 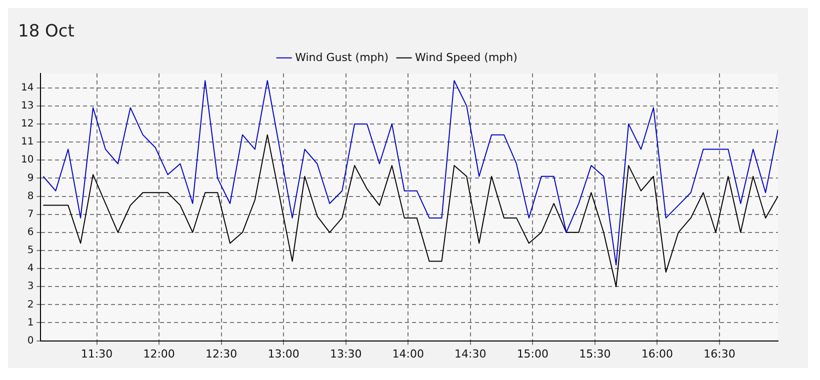 What do you see at coordinates (720, 353) in the screenshot?
I see `x-tick-label: 16:30` at bounding box center [720, 353].